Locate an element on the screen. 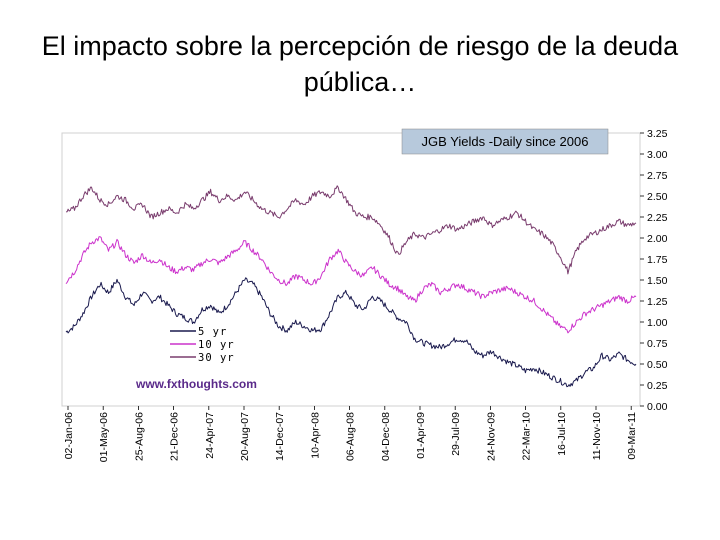 The image size is (720, 540). x-tick-label: 04-Dec-08 is located at coordinates (386, 436).